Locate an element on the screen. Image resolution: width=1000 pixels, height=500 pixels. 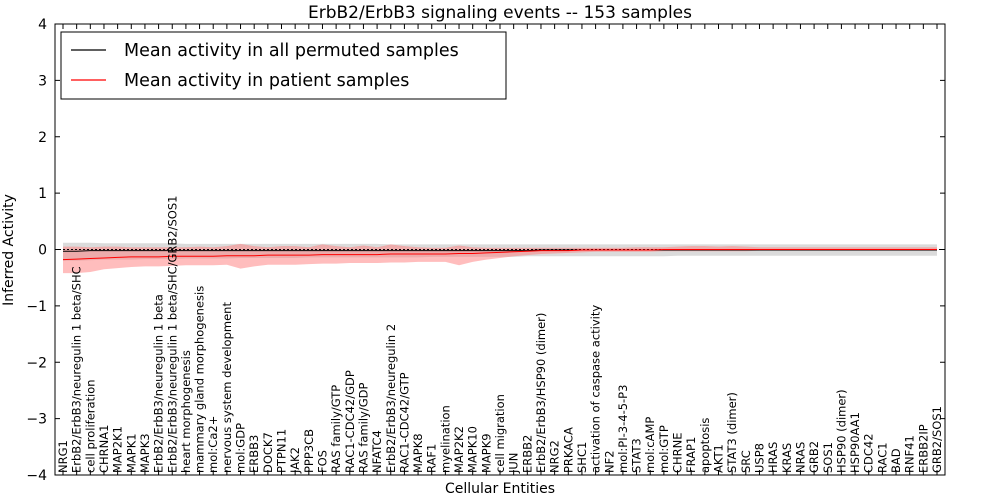
x-tick-label: PPP3CB is located at coordinates (309, 451).